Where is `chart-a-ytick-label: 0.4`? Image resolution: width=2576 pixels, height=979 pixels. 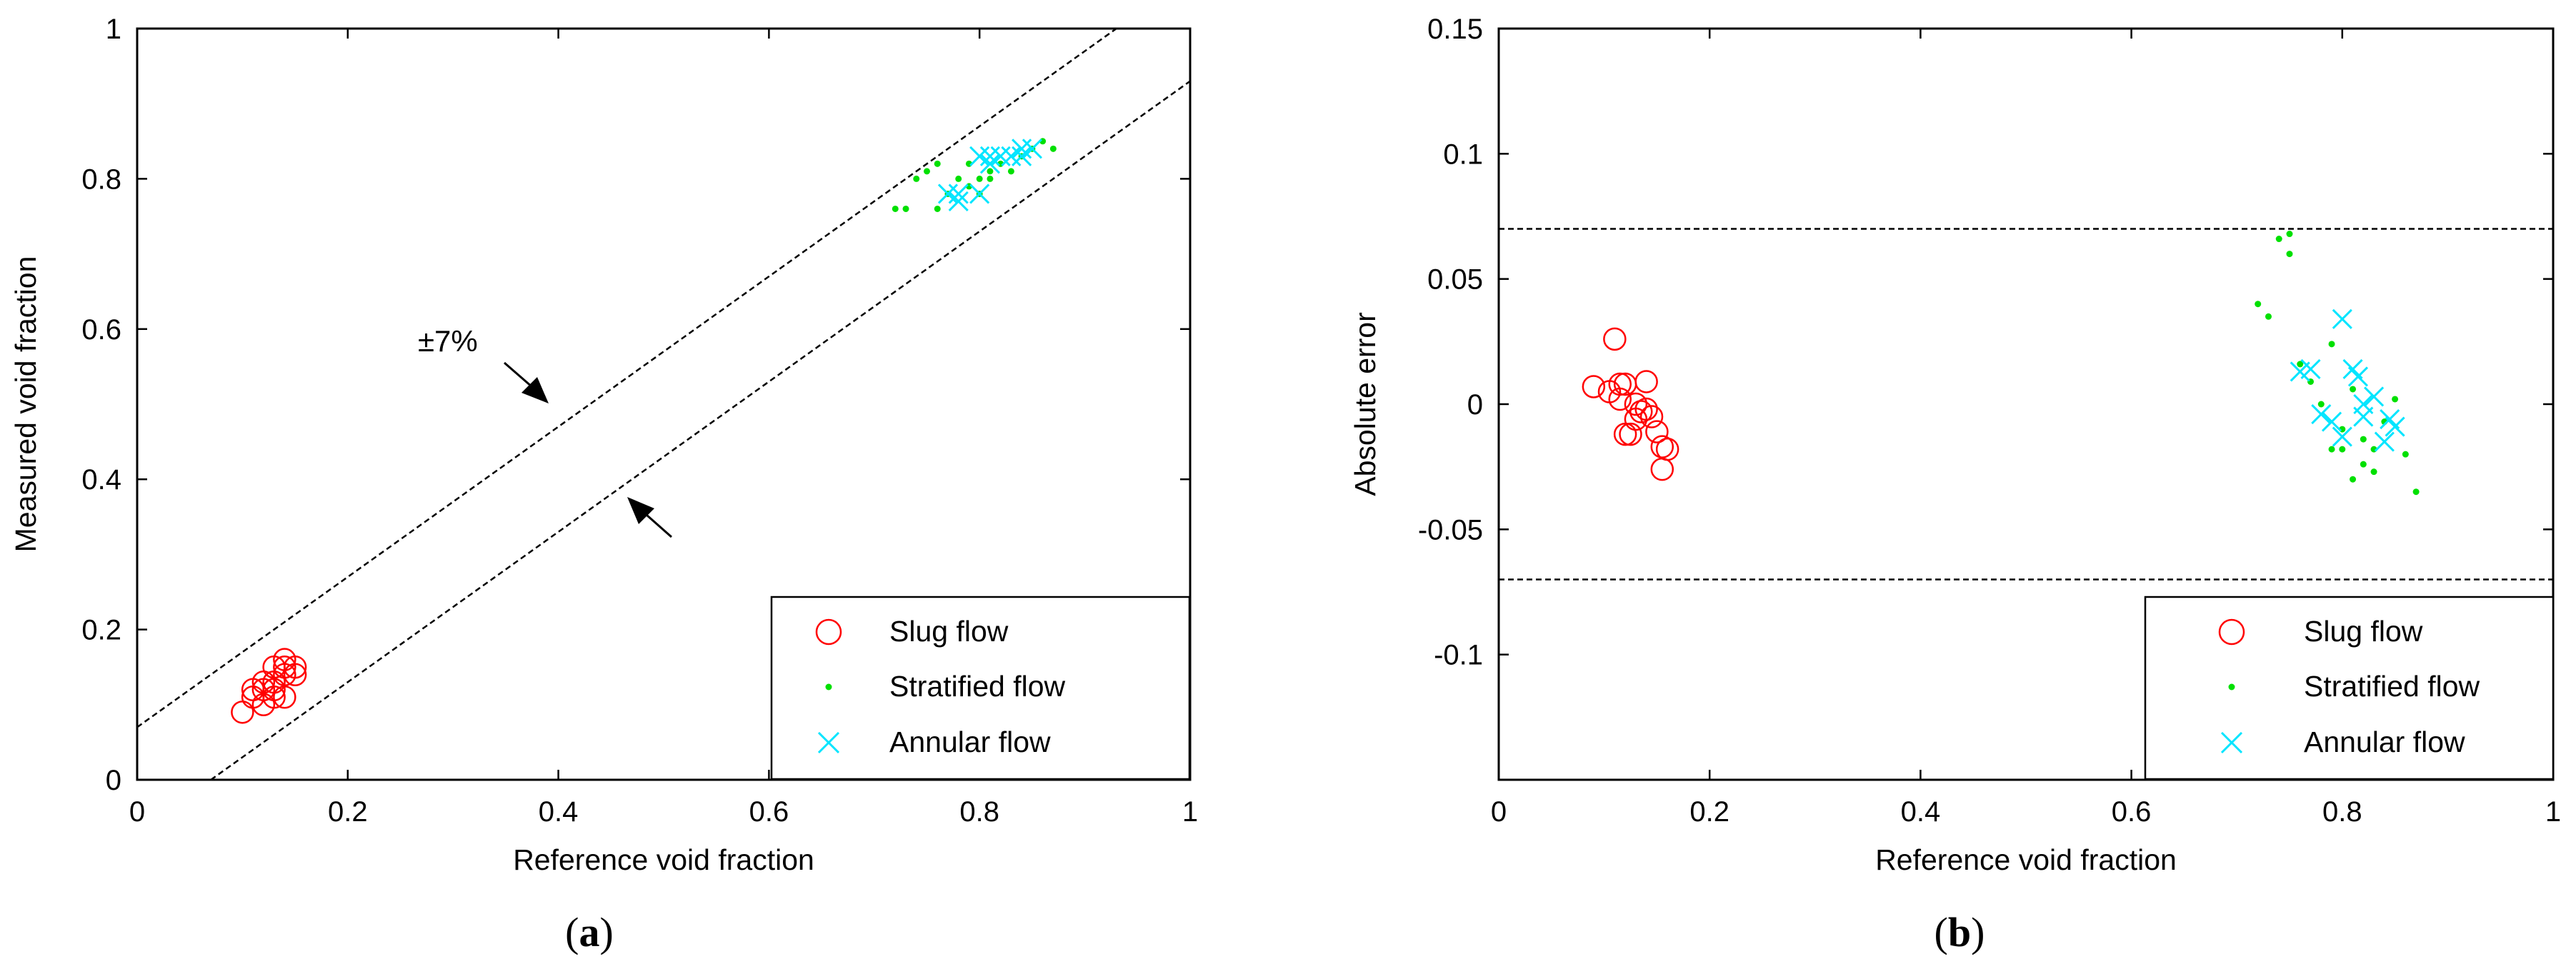 chart-a-ytick-label: 0.4 is located at coordinates (101, 480).